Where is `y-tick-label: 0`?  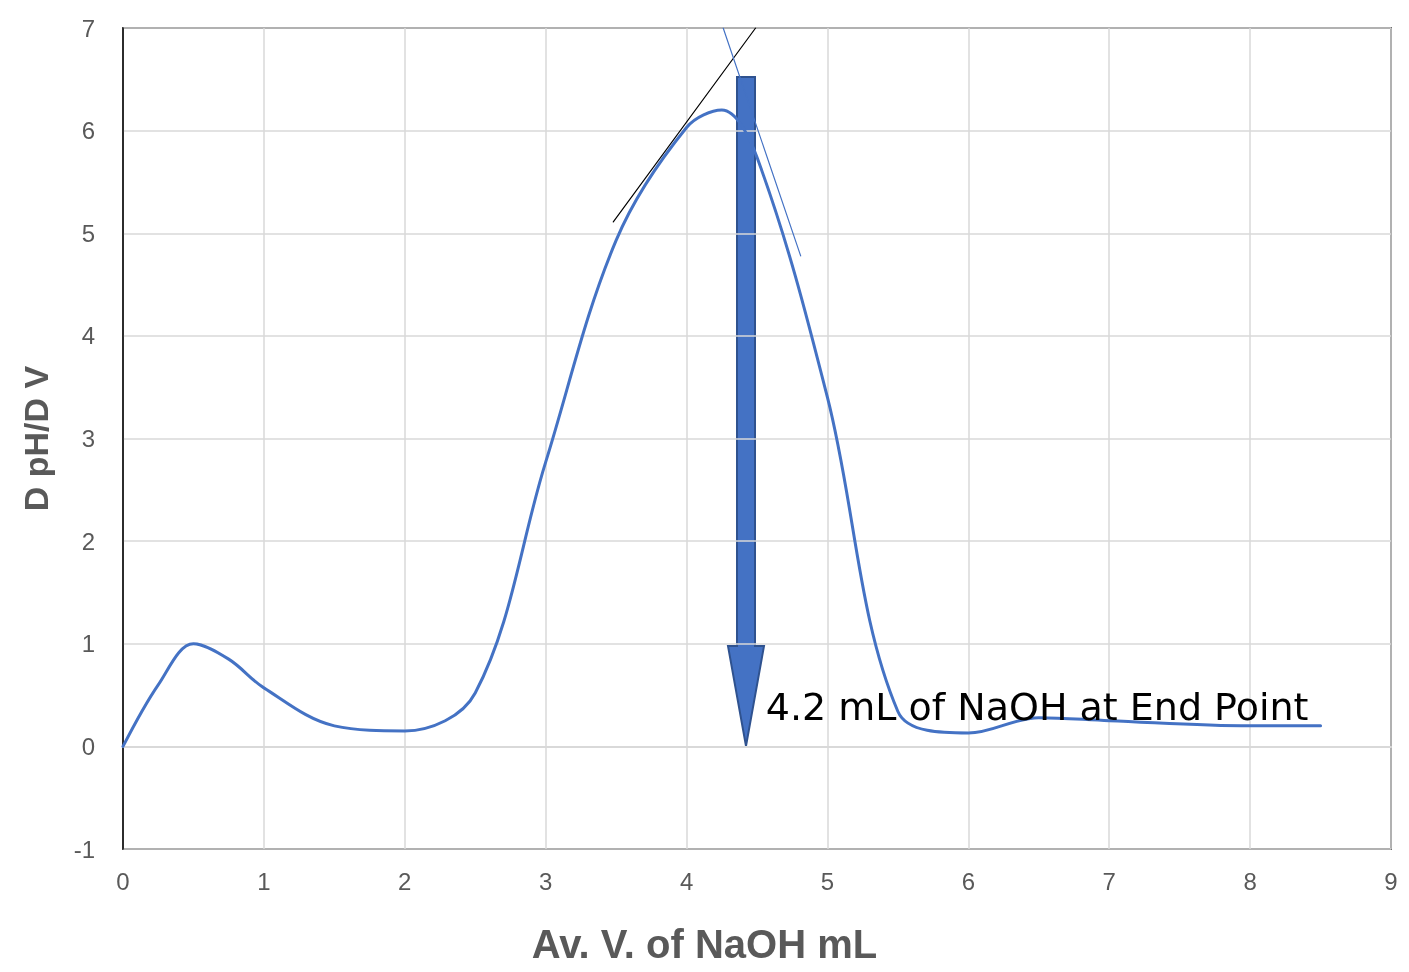
y-tick-label: 0 is located at coordinates (88, 746).